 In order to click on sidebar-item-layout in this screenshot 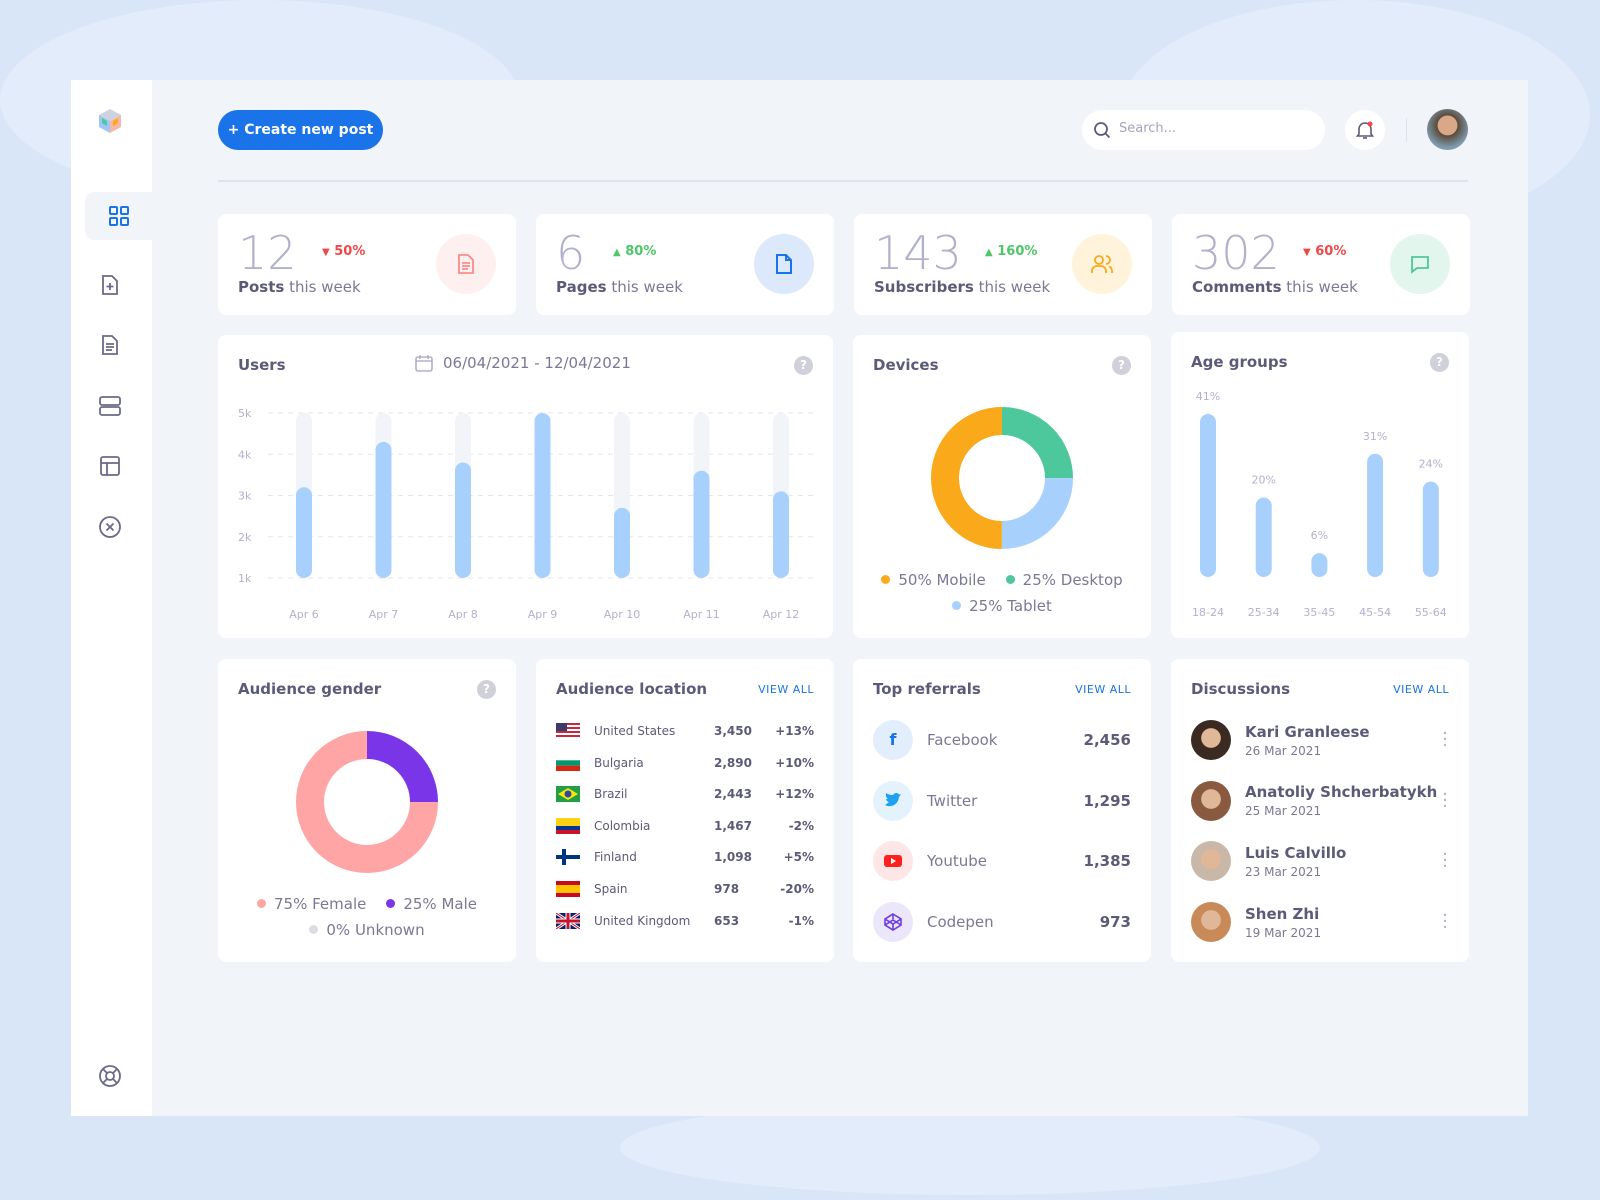, I will do `click(110, 466)`.